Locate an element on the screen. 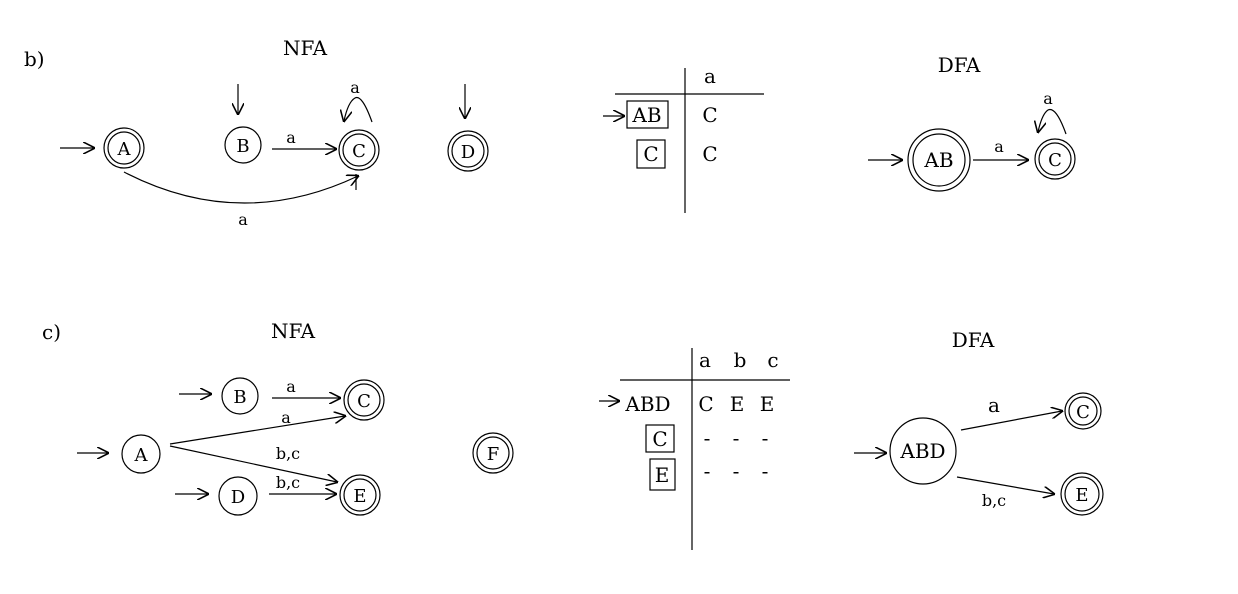 This screenshot has width=1238, height=594. nfa-c-state-b: B is located at coordinates (240, 396).